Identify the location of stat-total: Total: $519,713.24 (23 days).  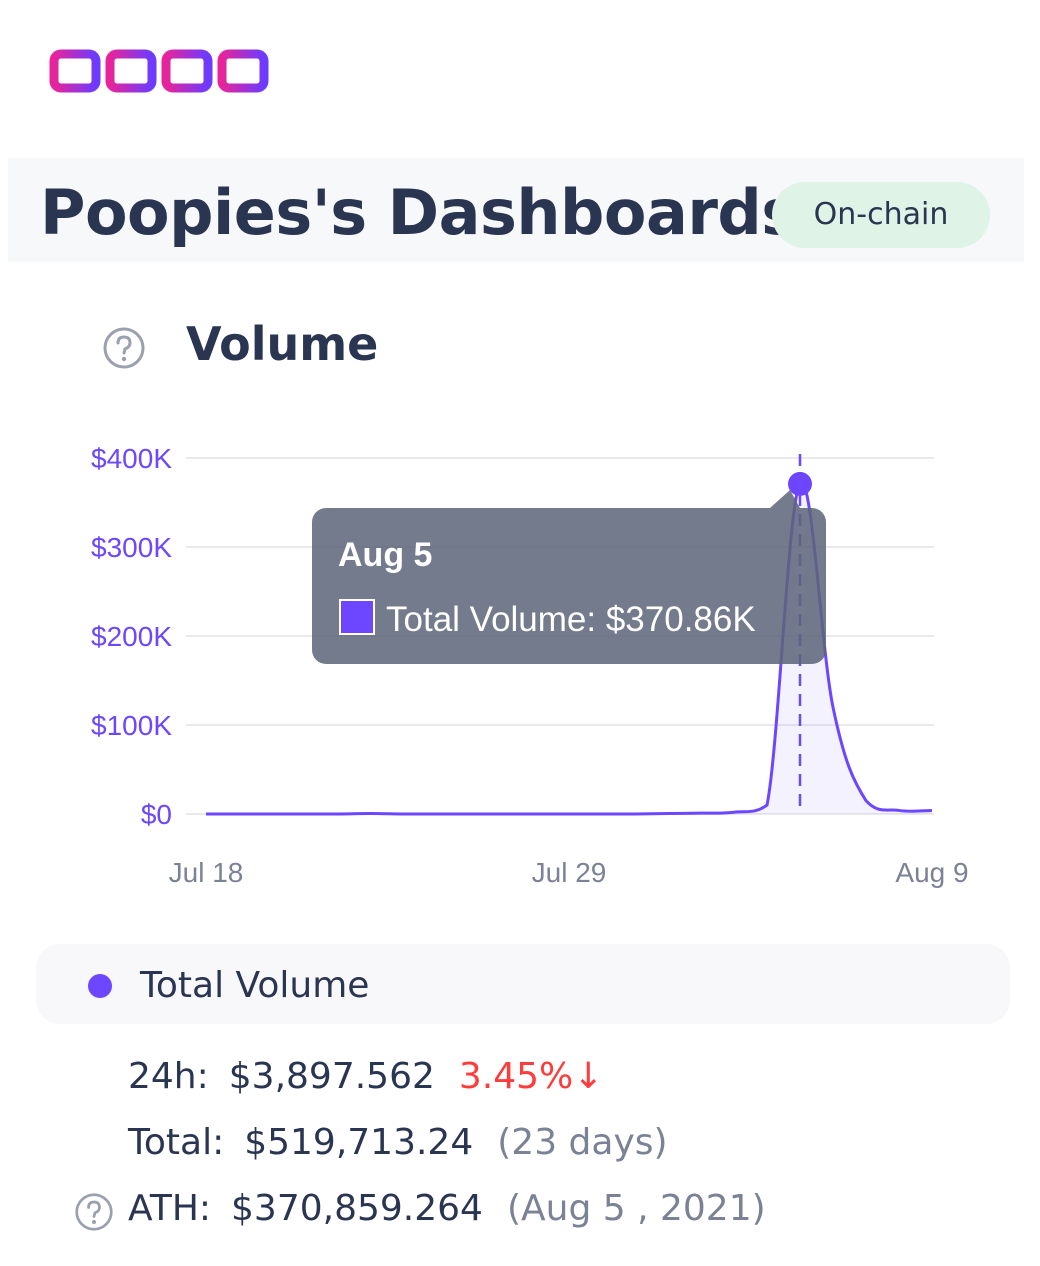
(398, 1143).